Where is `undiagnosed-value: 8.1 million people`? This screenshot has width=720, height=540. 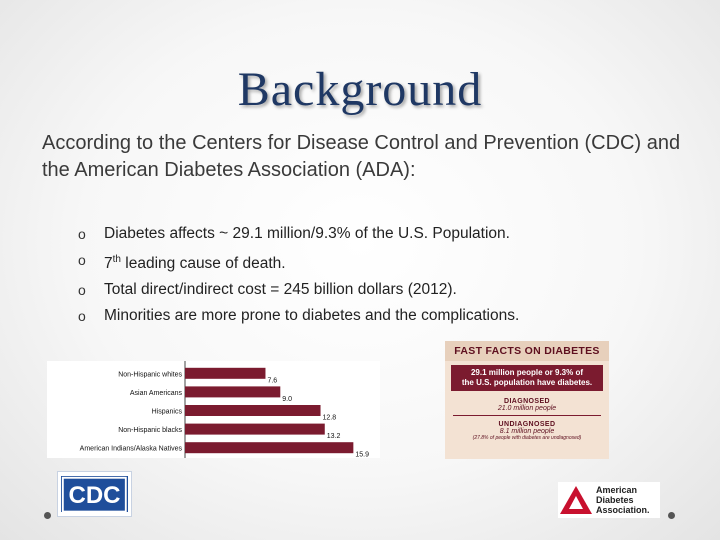 undiagnosed-value: 8.1 million people is located at coordinates (527, 431).